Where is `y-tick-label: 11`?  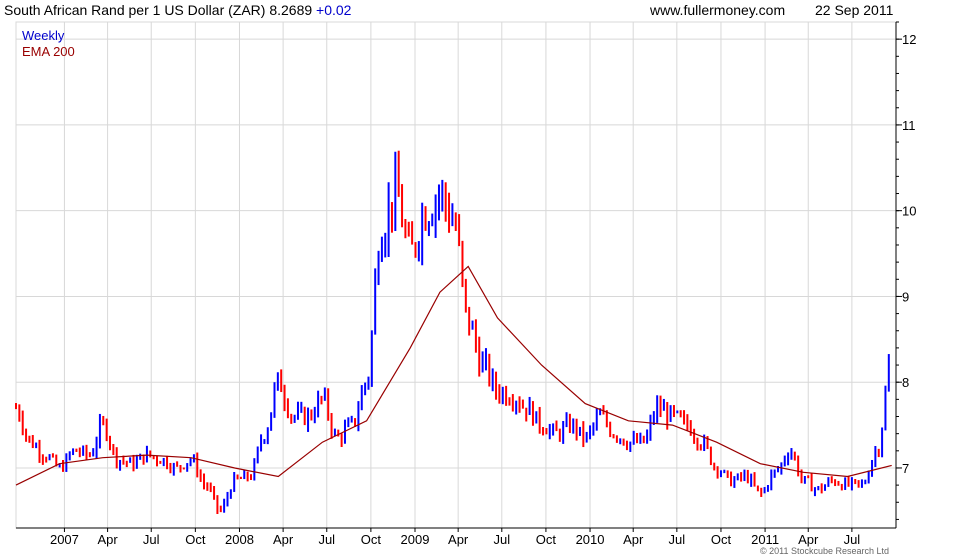
y-tick-label: 11 is located at coordinates (909, 125).